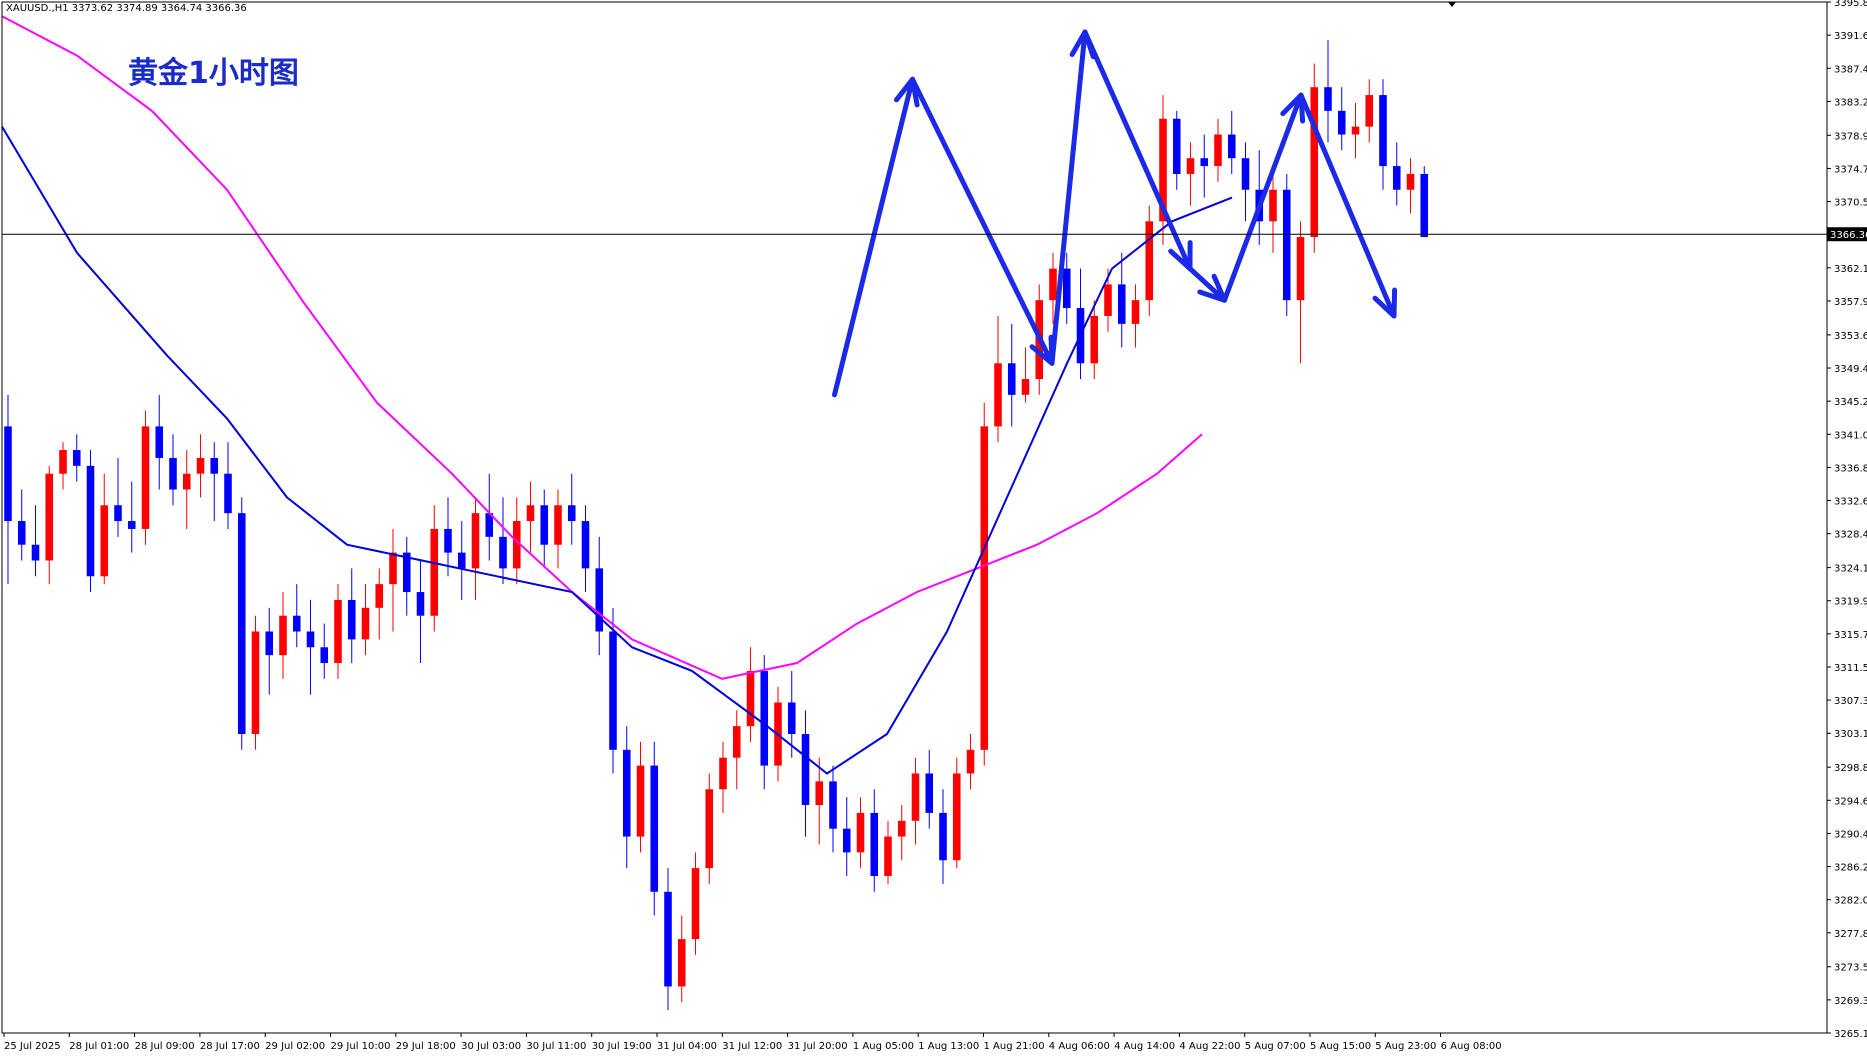 The image size is (1867, 1056). Describe the element at coordinates (1850, 102) in the screenshot. I see `y-tick-label: 3383.20` at that location.